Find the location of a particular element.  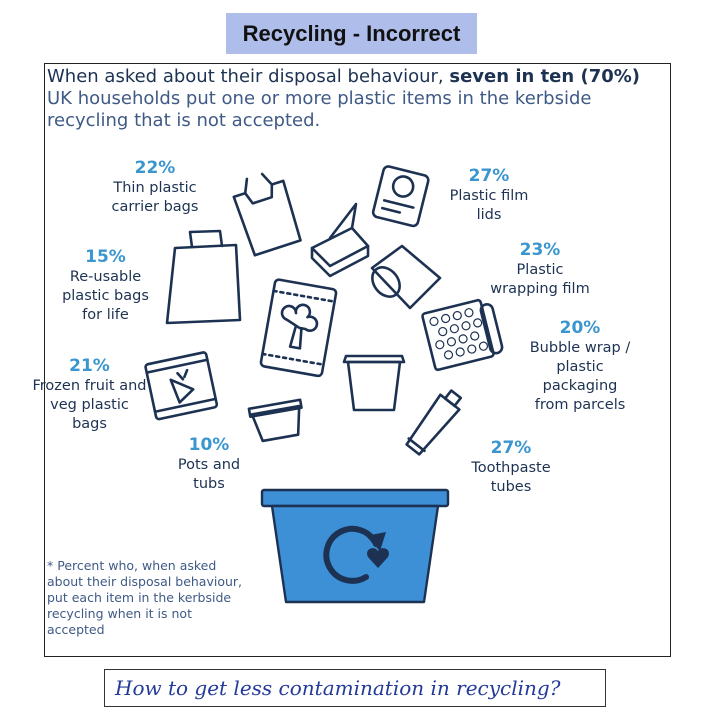

stat-label: Thin plastic carrier bags is located at coordinates (155, 197).